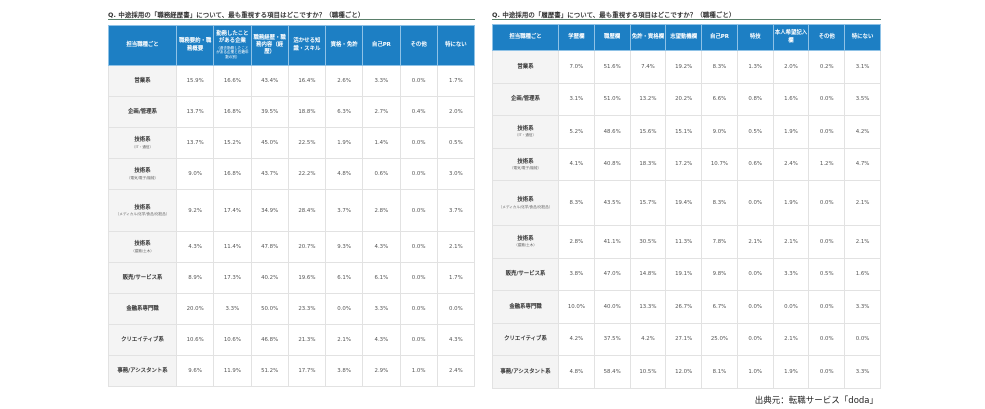 Image resolution: width=985 pixels, height=409 pixels. Describe the element at coordinates (612, 203) in the screenshot. I see `percentage-cell: 43.5%` at that location.